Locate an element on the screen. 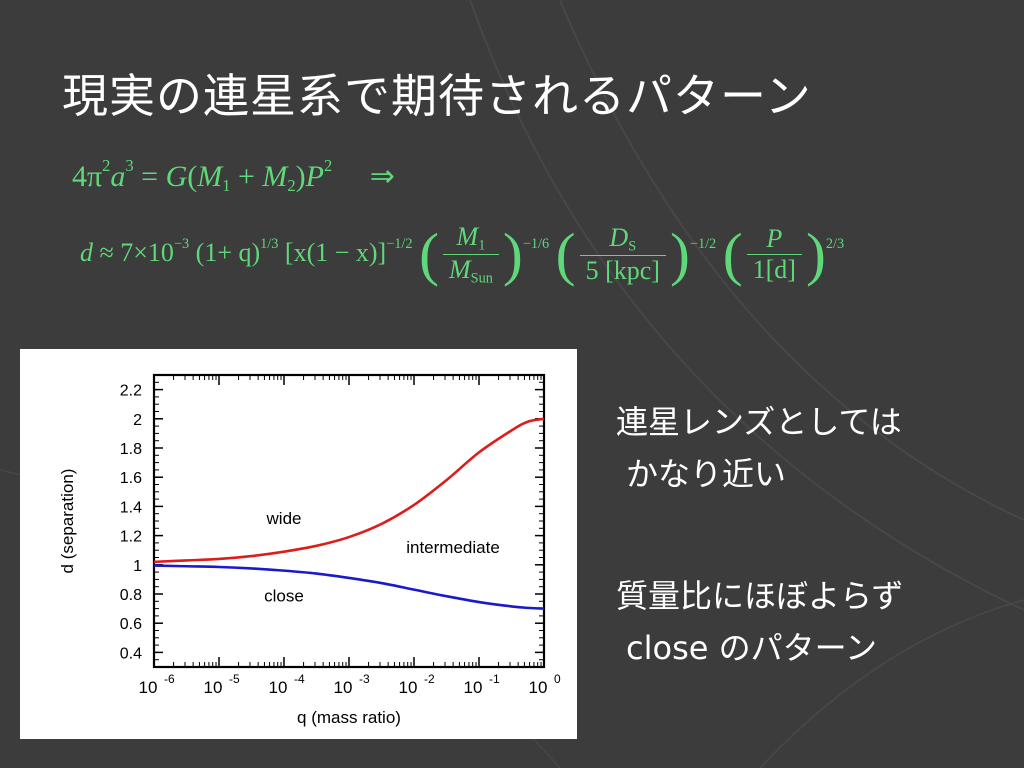  note-close-pattern: 質量比にほぼよらず close のパターン is located at coordinates (759, 622).